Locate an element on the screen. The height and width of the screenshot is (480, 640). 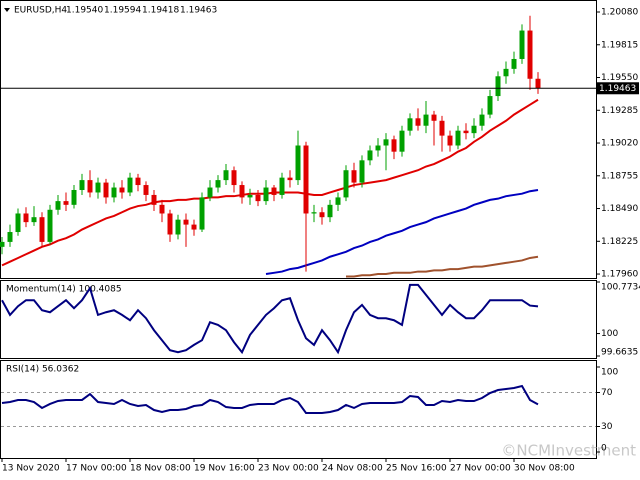
symbol-title: EURUSD,H4 is located at coordinates (40, 11).